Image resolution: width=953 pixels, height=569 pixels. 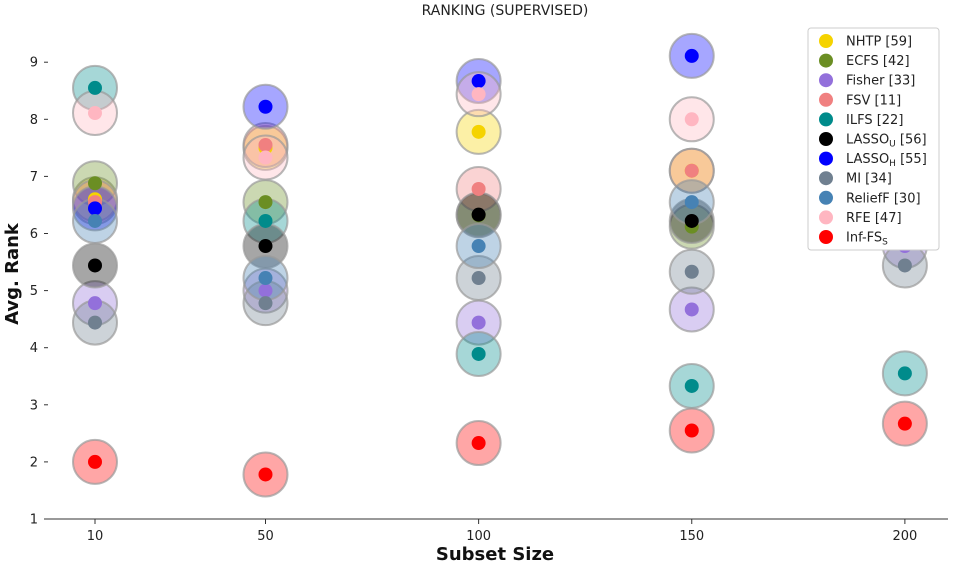 I want to click on x-axis: 10 50 100 150 200, so click(x=502, y=531).